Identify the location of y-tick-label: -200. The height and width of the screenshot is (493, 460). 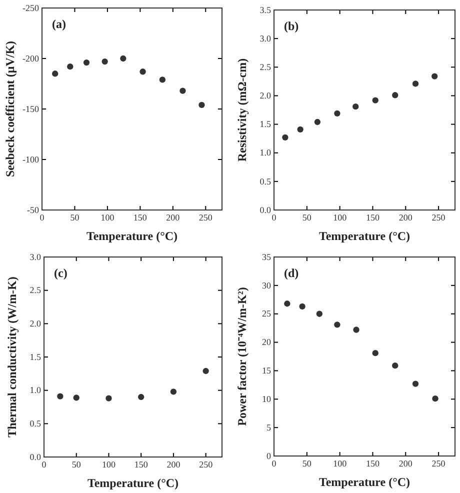
(31, 58).